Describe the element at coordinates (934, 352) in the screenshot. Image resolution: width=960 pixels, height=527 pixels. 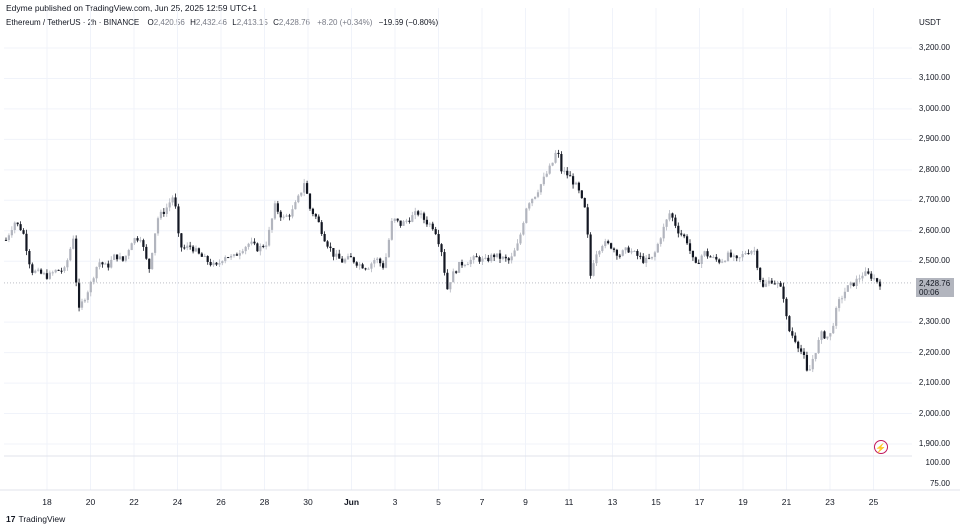
I see `price-tick-label: 2,200.00` at that location.